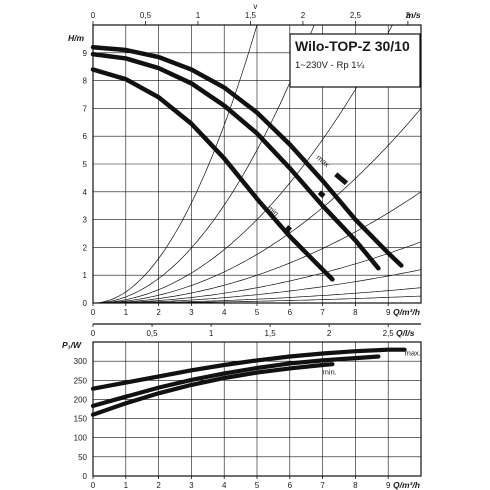 The width and height of the screenshot is (490, 490). Describe the element at coordinates (303, 15) in the screenshot. I see `velocity-tick-label: 2` at that location.